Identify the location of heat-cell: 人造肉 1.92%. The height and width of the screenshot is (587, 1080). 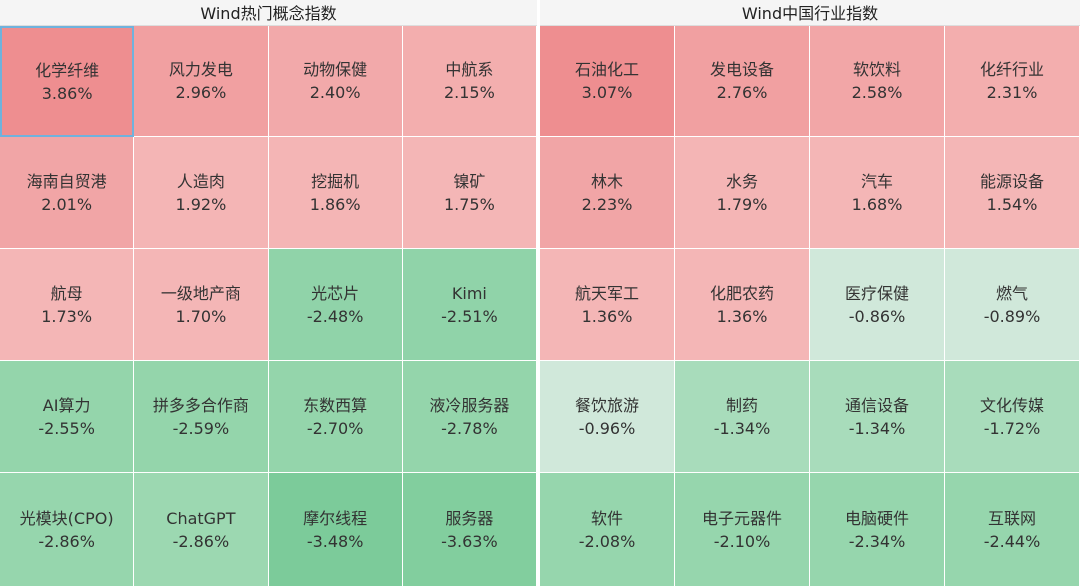
(201, 193).